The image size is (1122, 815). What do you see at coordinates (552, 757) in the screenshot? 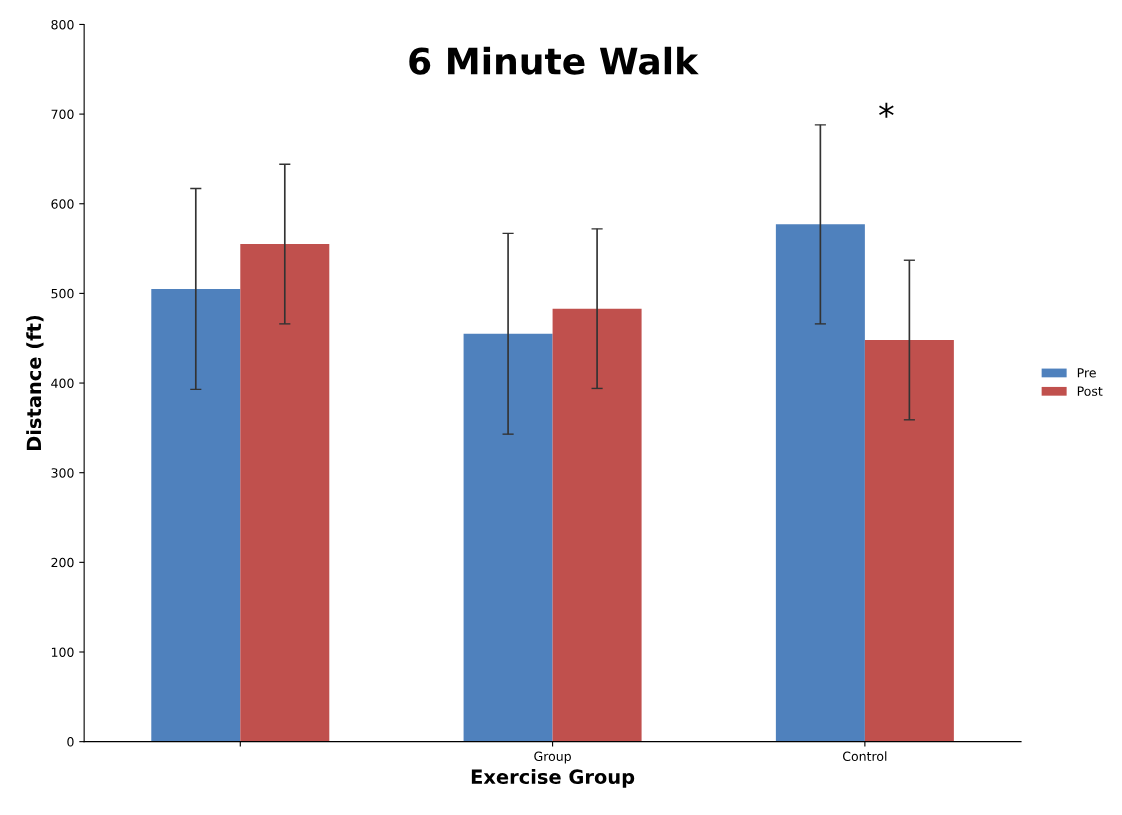
I see `x-tick-label: Group` at bounding box center [552, 757].